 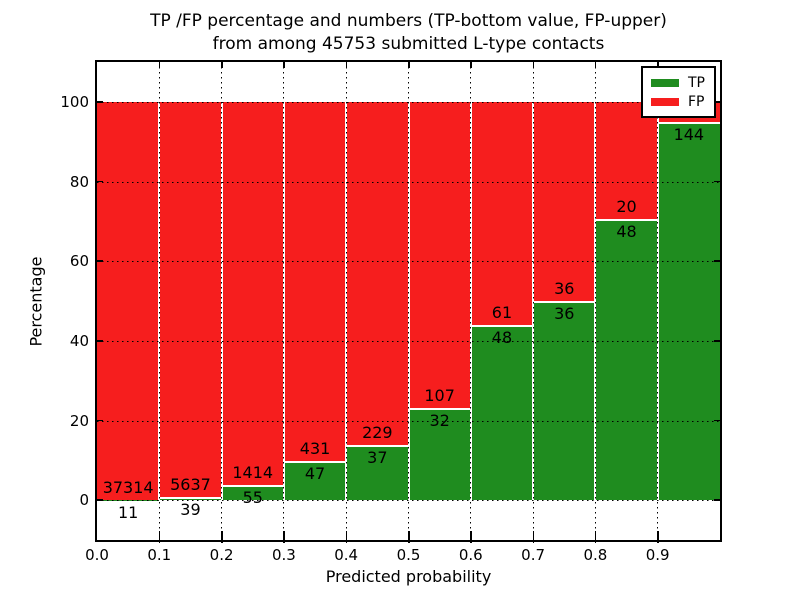 I want to click on x-tick-label: 0.8, so click(x=595, y=555).